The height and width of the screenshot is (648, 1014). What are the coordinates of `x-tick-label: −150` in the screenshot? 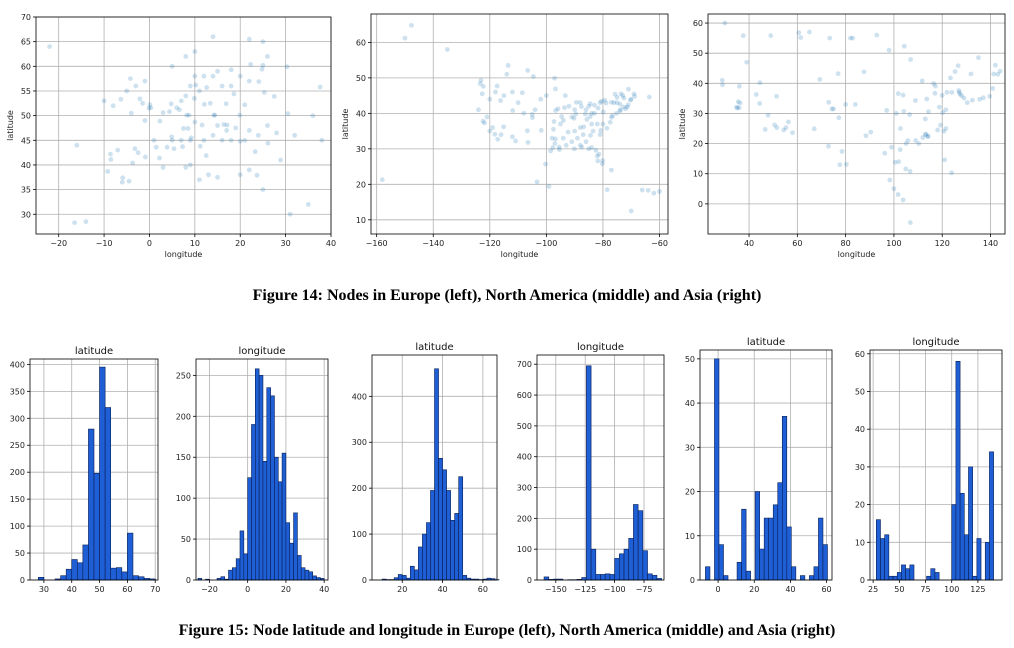 It's located at (556, 589).